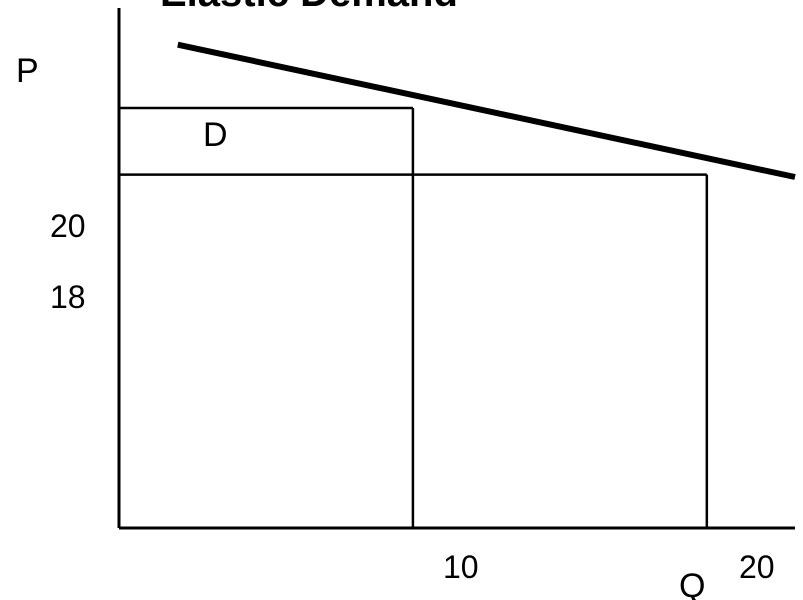 The width and height of the screenshot is (803, 600). What do you see at coordinates (68, 226) in the screenshot?
I see `y-tick-label-20: 20` at bounding box center [68, 226].